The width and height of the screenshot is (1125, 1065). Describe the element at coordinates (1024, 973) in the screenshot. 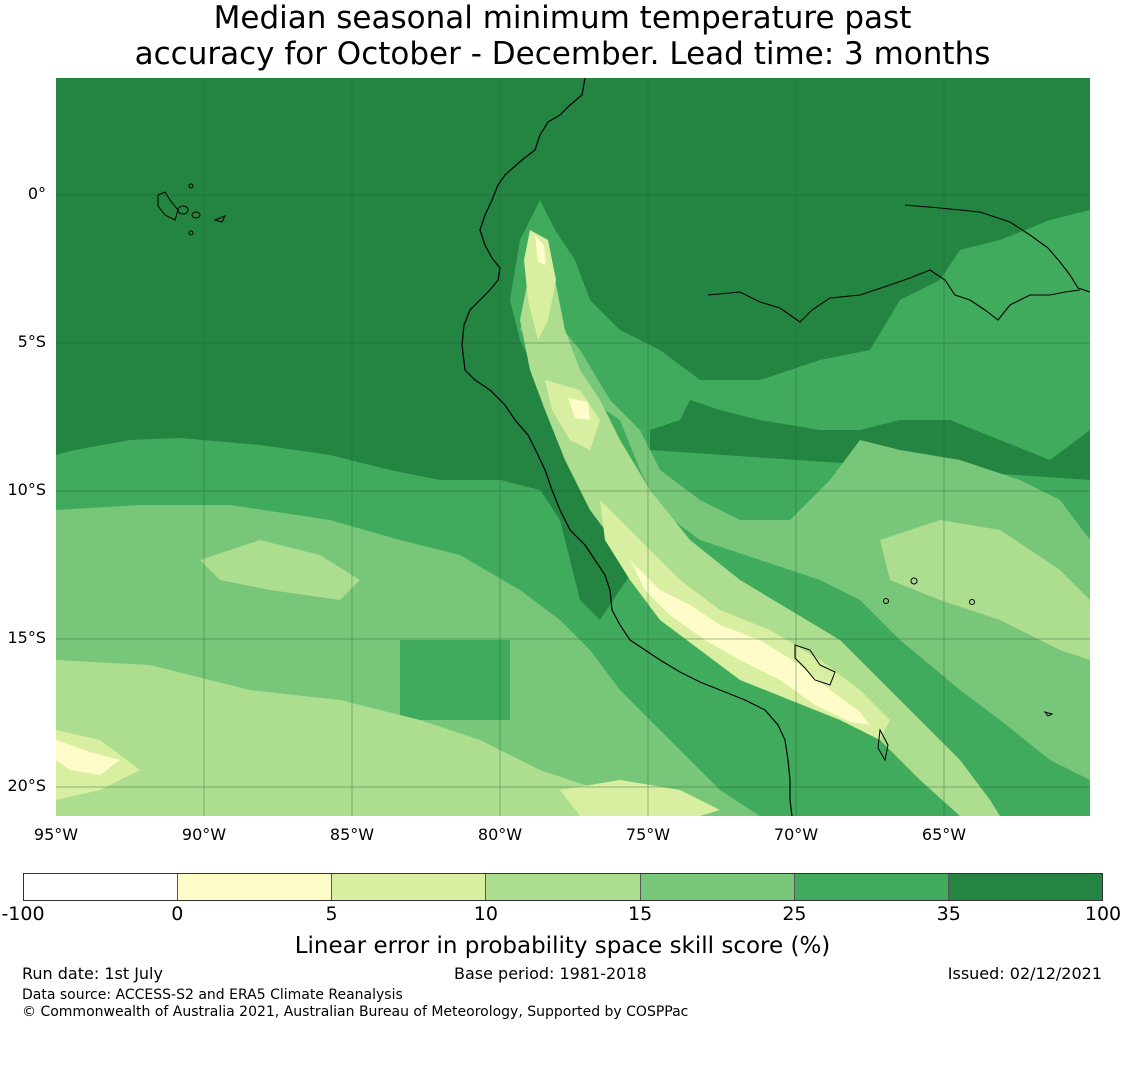

I see `issued-date: Issued: 02/12/2021` at that location.